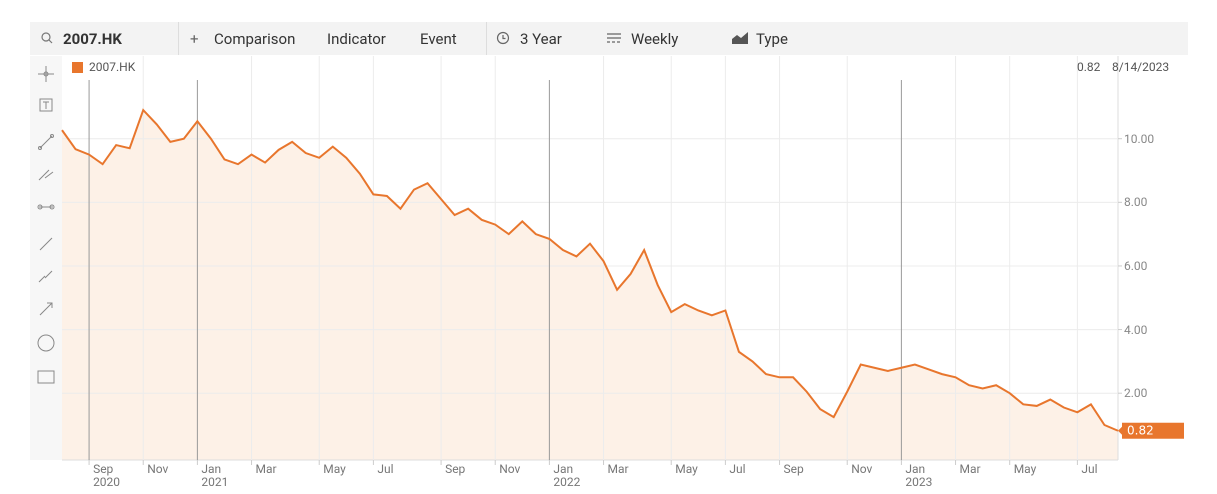  What do you see at coordinates (47, 38) in the screenshot?
I see `search-icon` at bounding box center [47, 38].